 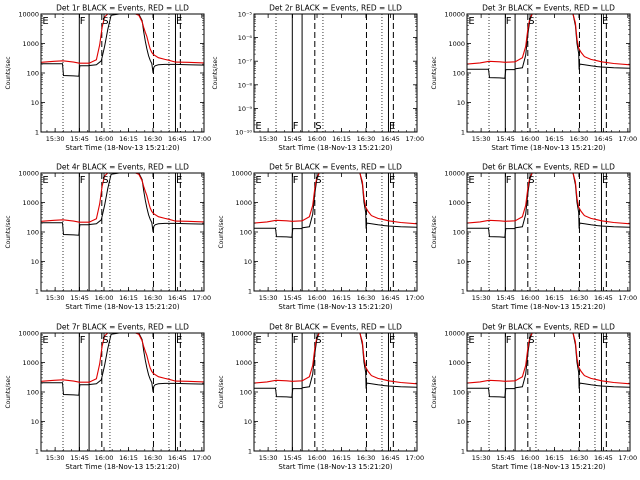 I want to click on y-tick-label: 10⁻⁹, so click(x=245, y=109).